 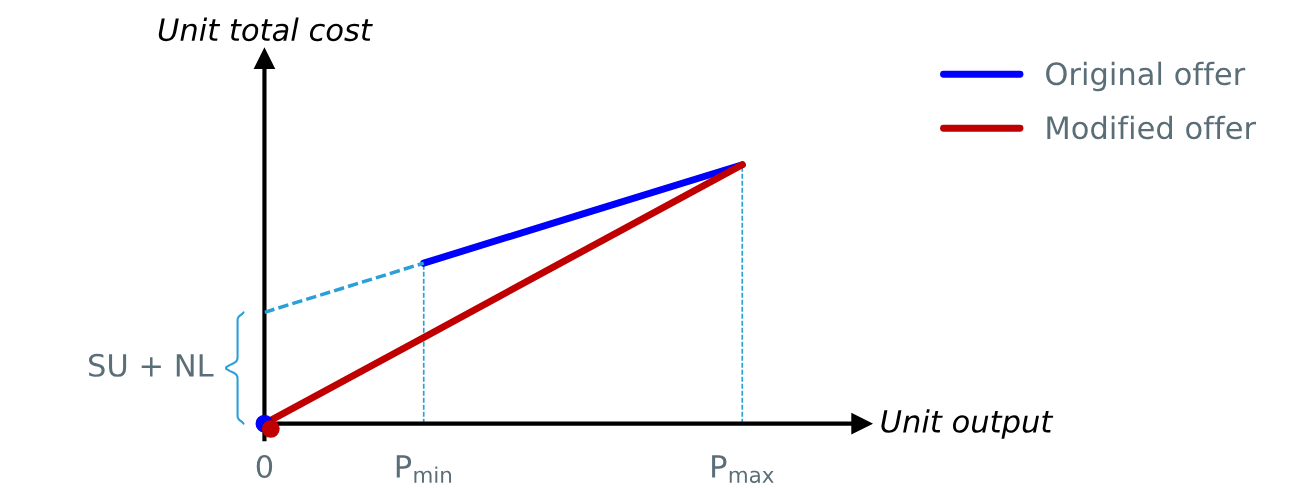 What do you see at coordinates (967, 424) in the screenshot?
I see `x-axis-title: Unit output` at bounding box center [967, 424].